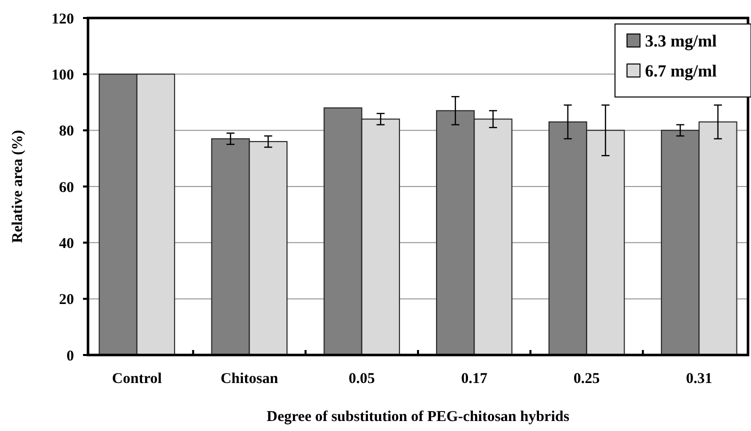 The width and height of the screenshot is (751, 431). What do you see at coordinates (361, 379) in the screenshot?
I see `x-tick-label: 0.05` at bounding box center [361, 379].